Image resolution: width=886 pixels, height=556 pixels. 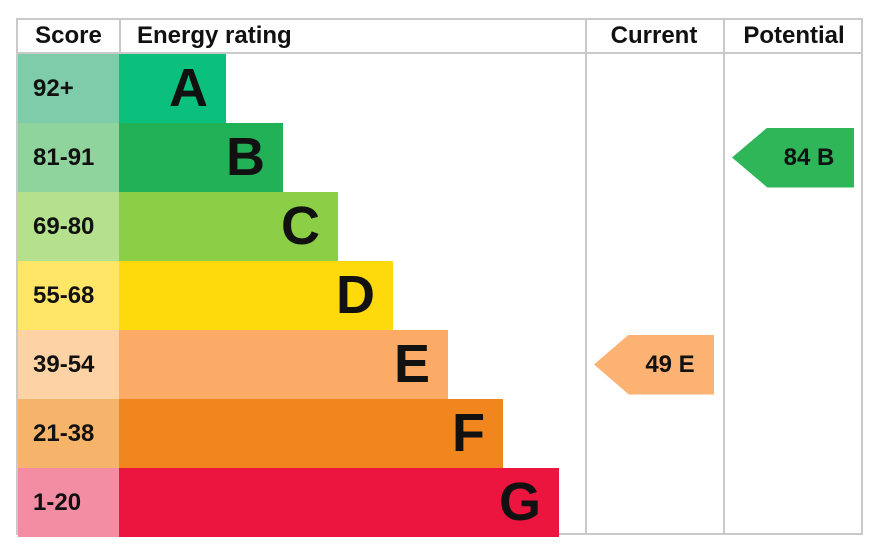 I want to click on header-current: Current, so click(x=654, y=35).